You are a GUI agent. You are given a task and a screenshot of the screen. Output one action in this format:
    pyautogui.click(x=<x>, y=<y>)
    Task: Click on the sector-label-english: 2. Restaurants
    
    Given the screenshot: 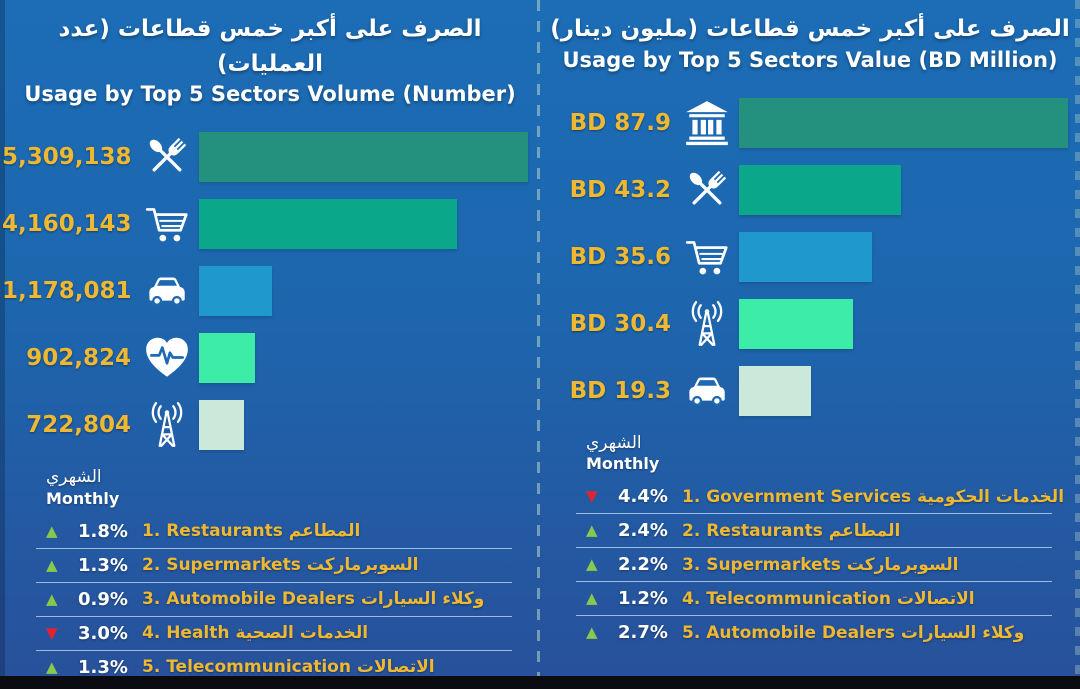 What is the action you would take?
    pyautogui.click(x=752, y=530)
    